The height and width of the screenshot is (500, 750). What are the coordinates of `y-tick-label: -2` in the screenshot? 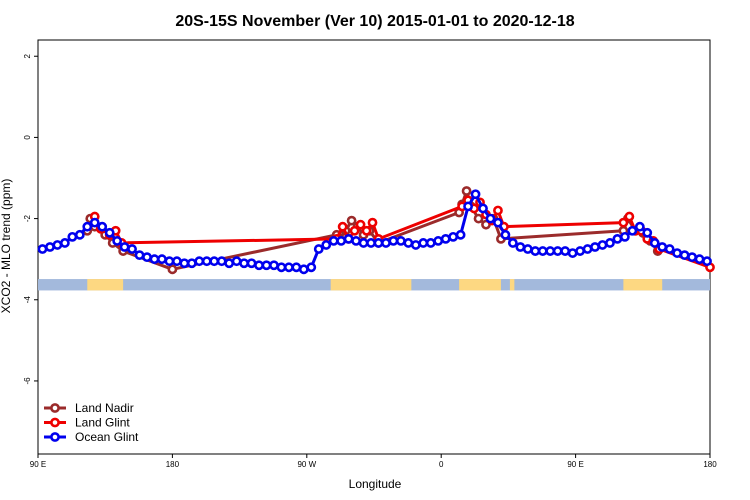 It's located at (27, 218).